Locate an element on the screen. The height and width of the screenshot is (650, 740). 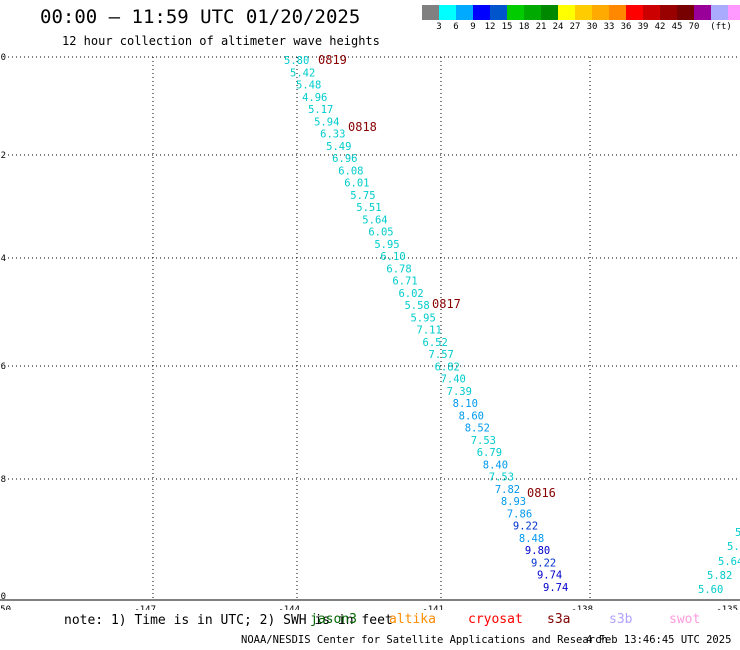
time-label: 0818 is located at coordinates (362, 127).